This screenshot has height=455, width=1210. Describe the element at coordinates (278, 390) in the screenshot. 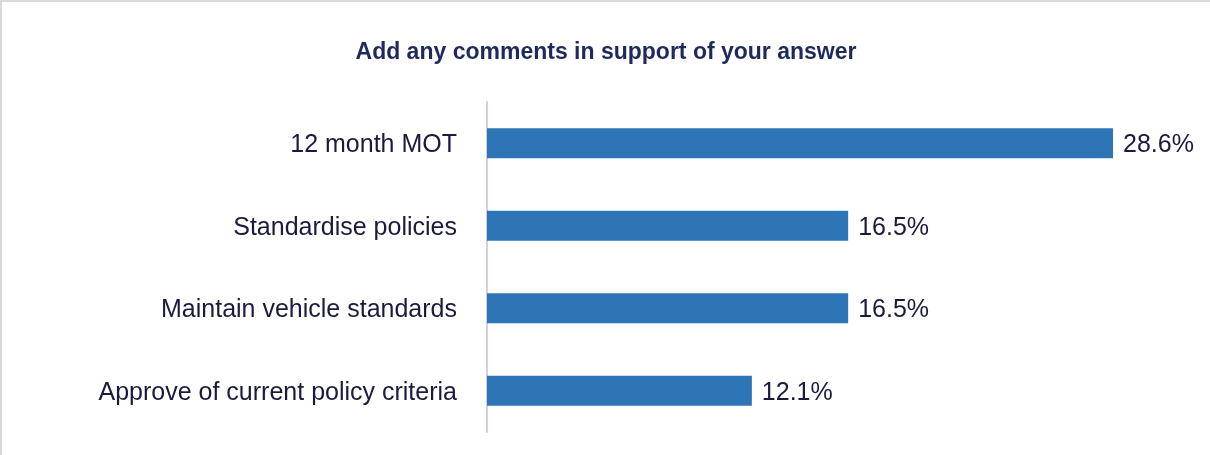

I see `y-tick-label: Approve of current policy criteria` at that location.